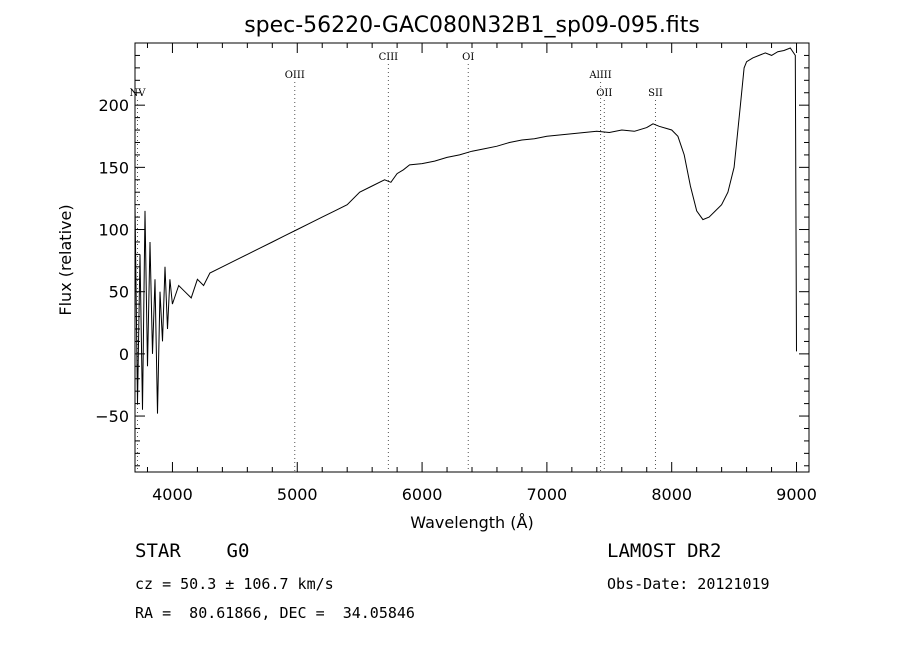  Describe the element at coordinates (295, 75) in the screenshot. I see `line-marker-label: OIII` at that location.